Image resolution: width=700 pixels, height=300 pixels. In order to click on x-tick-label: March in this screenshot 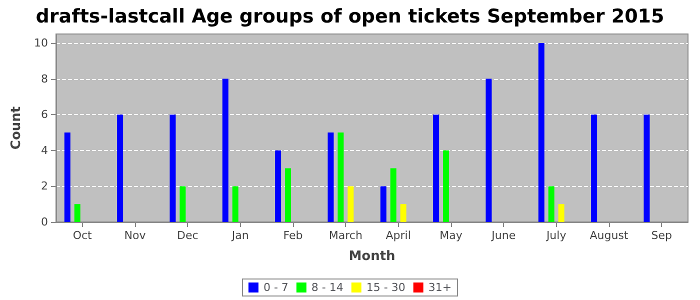, I will do `click(345, 235)`.